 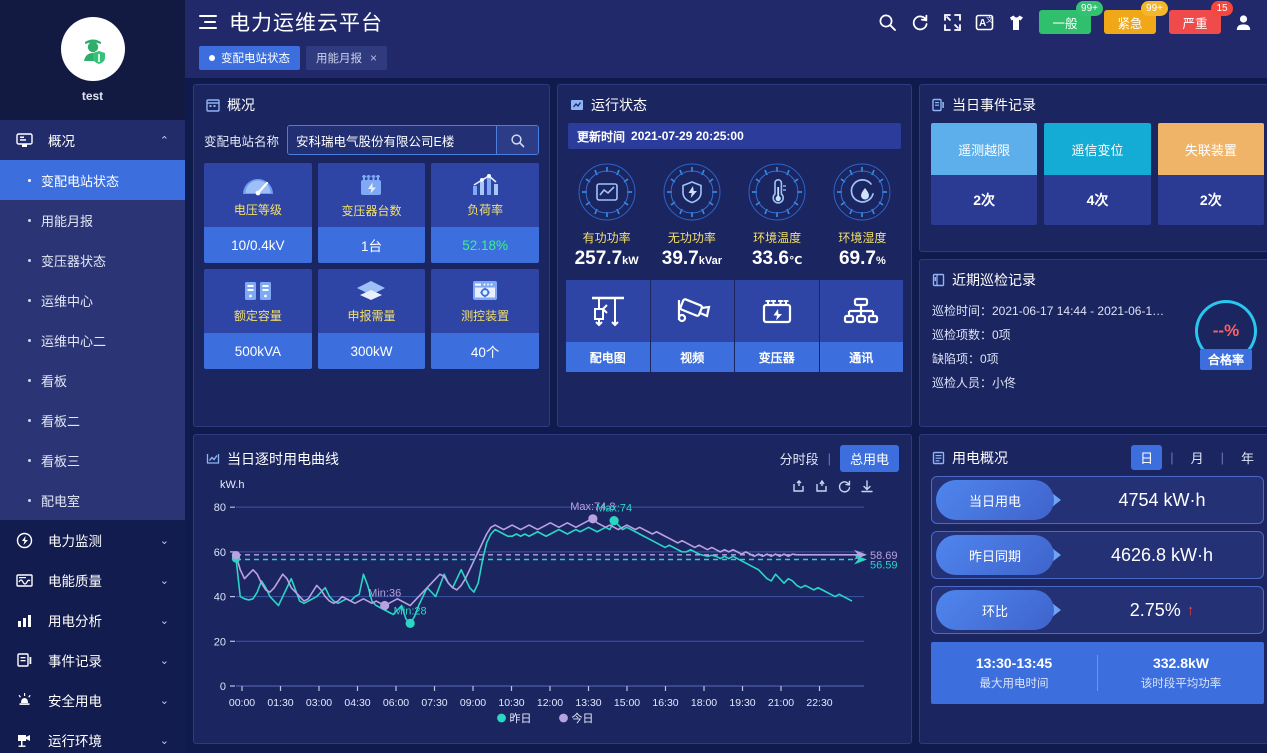 I want to click on sidebar-item-ops-center: 运维中心, so click(x=92, y=300).